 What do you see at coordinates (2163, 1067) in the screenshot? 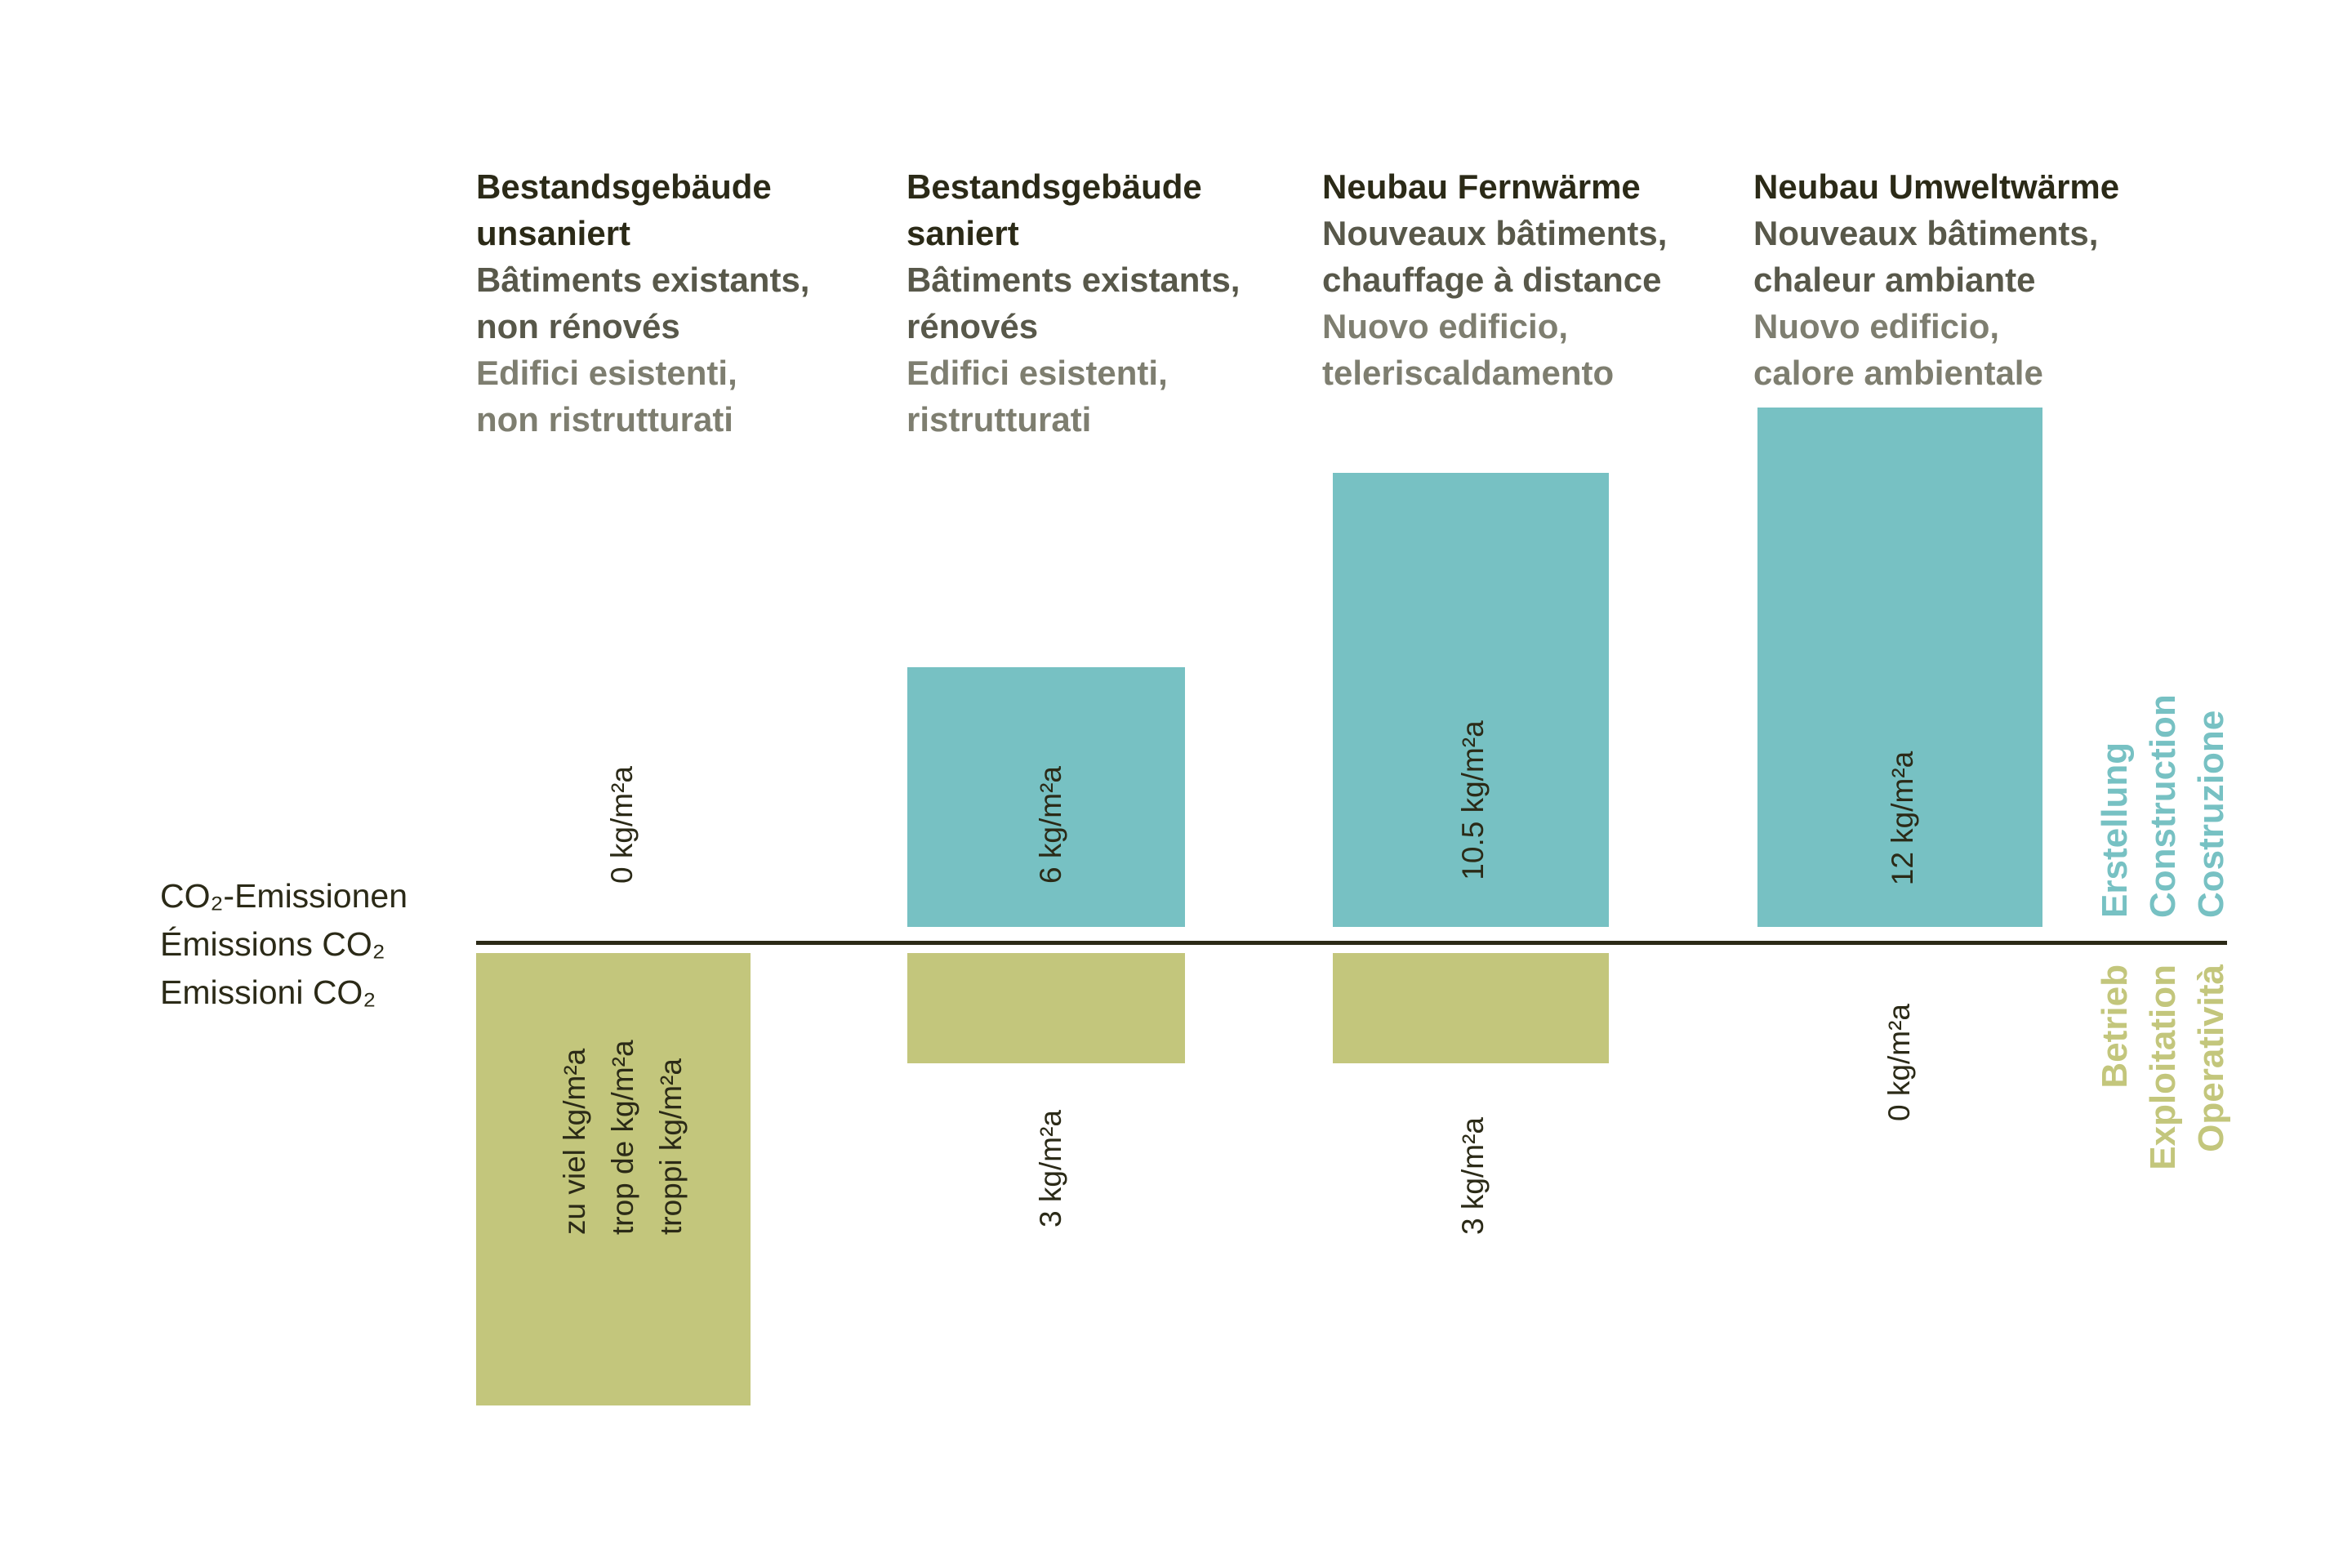
I see `legend-operation-fr: Exploitation` at bounding box center [2163, 1067].